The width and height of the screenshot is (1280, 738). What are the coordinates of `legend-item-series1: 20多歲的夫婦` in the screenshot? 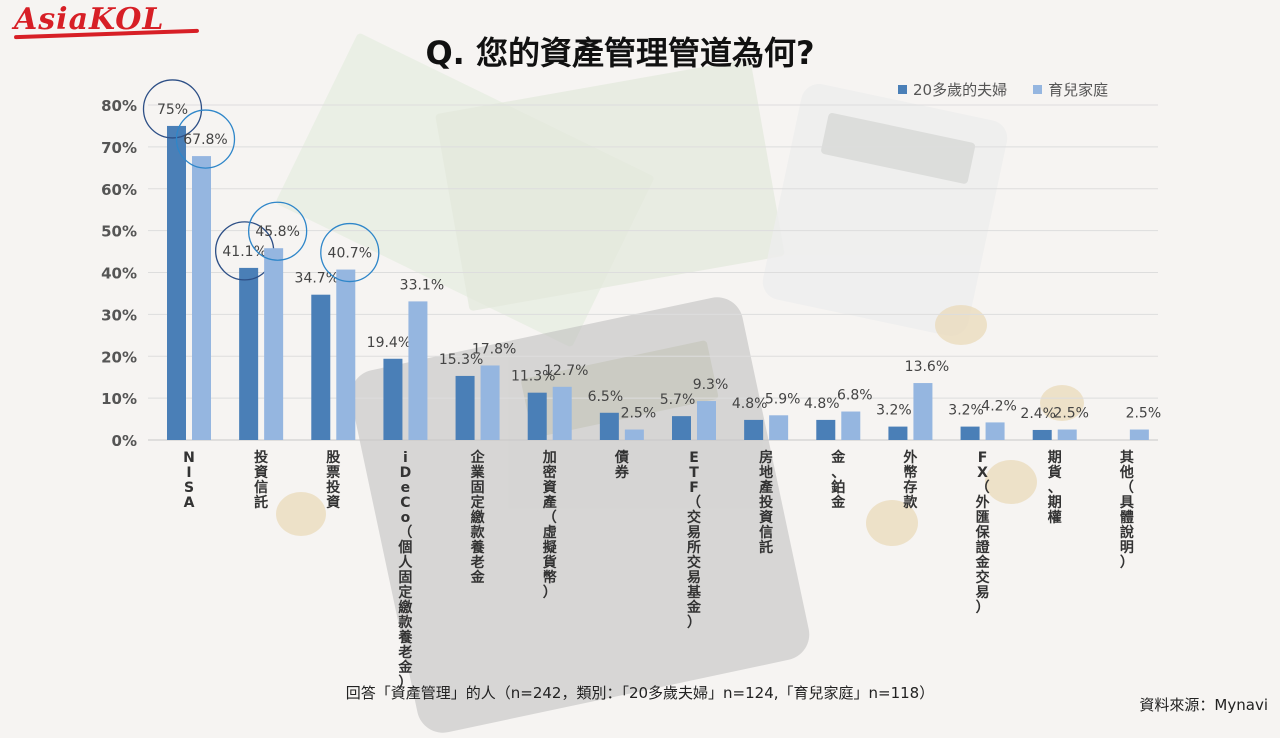 It's located at (952, 89).